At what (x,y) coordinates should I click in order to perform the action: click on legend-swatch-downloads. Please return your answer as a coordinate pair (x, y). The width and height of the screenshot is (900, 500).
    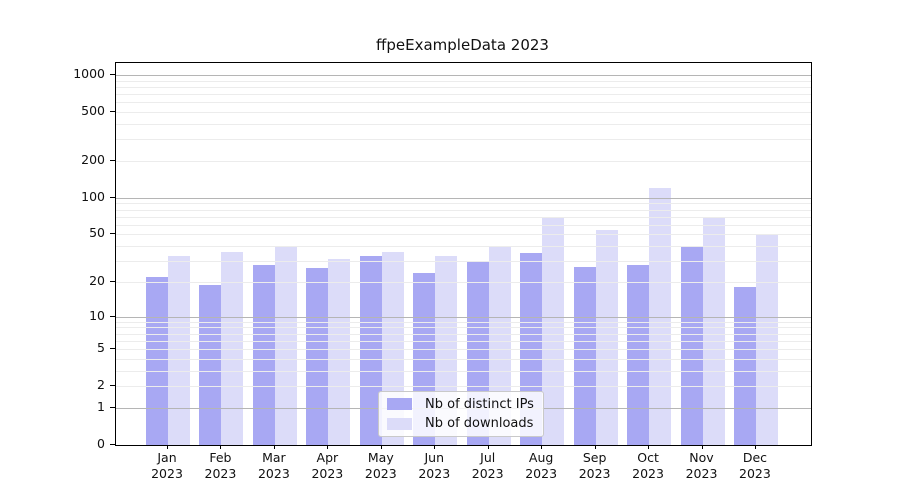
    Looking at the image, I should click on (399, 423).